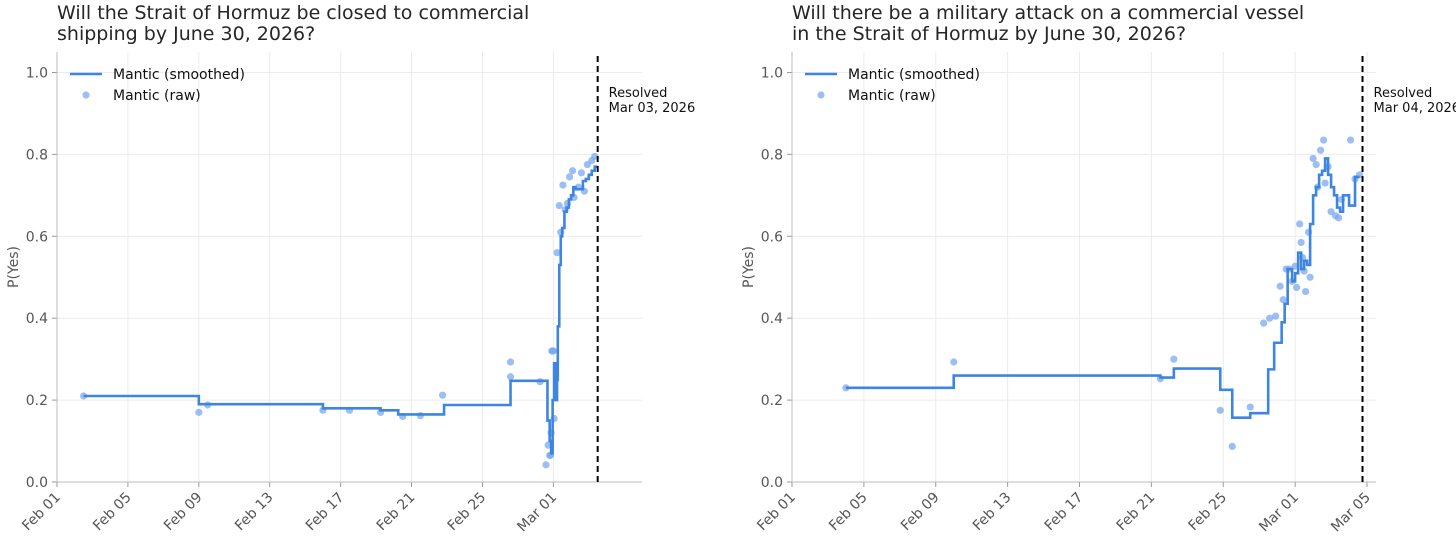  Describe the element at coordinates (186, 34) in the screenshot. I see `chart-title-line: shipping by June 30, 2026?` at that location.